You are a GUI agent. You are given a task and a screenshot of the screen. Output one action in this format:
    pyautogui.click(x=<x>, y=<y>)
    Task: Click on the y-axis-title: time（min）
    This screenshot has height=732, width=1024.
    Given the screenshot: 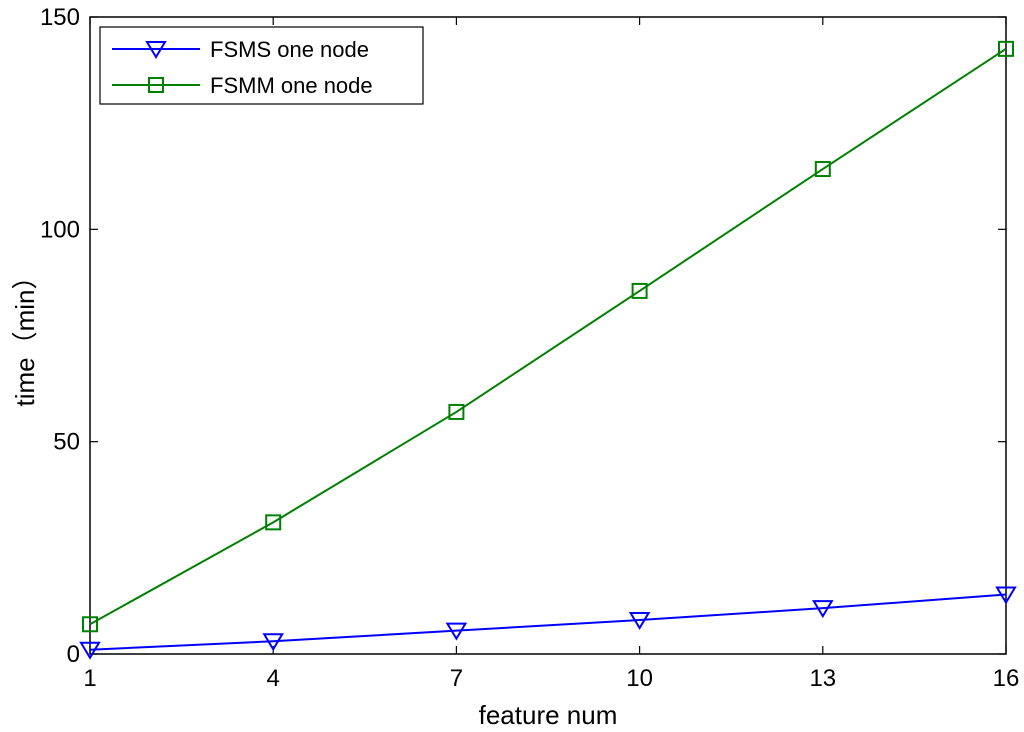 What is the action you would take?
    pyautogui.click(x=25, y=334)
    